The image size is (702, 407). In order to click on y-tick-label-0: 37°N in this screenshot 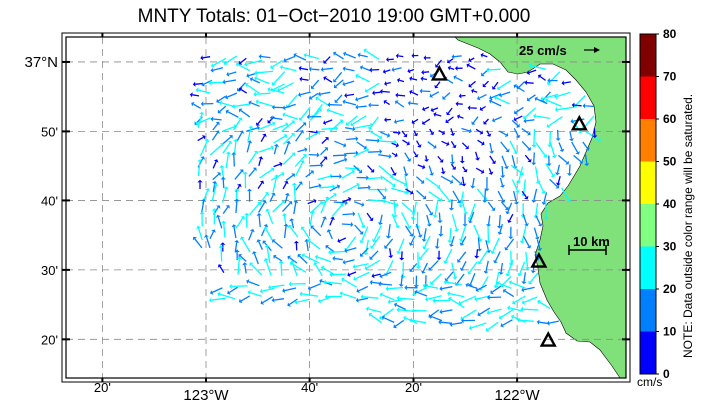, I will do `click(41, 62)`.